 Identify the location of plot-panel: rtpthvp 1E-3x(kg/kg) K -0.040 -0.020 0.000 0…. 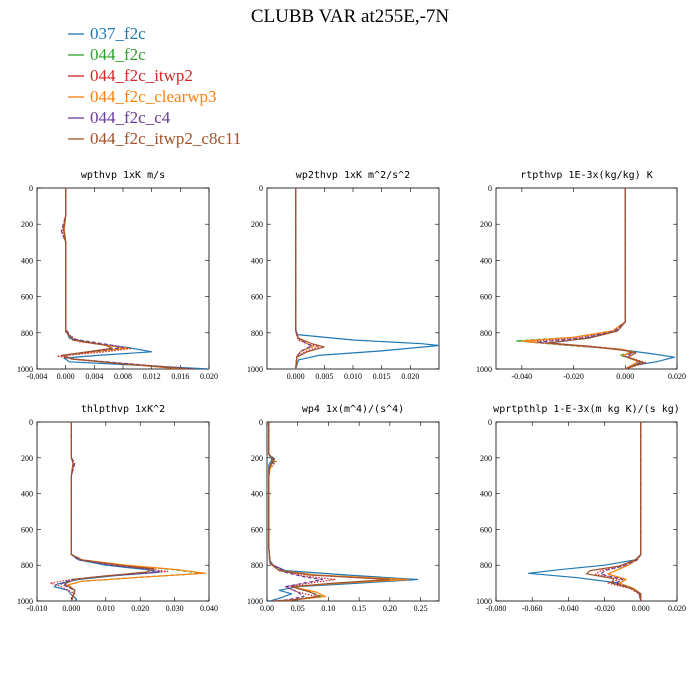
(581, 275).